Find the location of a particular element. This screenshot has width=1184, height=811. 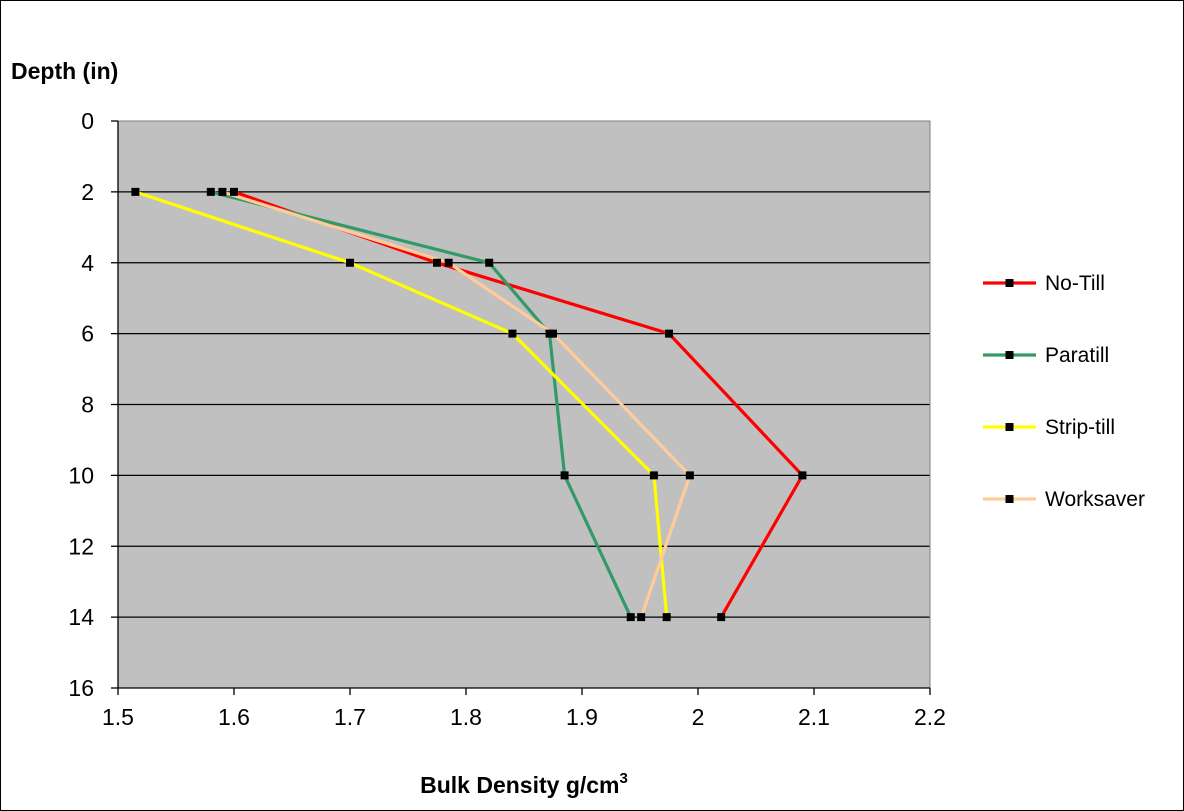

legend-label-strip-till: Strip-till is located at coordinates (1080, 427).